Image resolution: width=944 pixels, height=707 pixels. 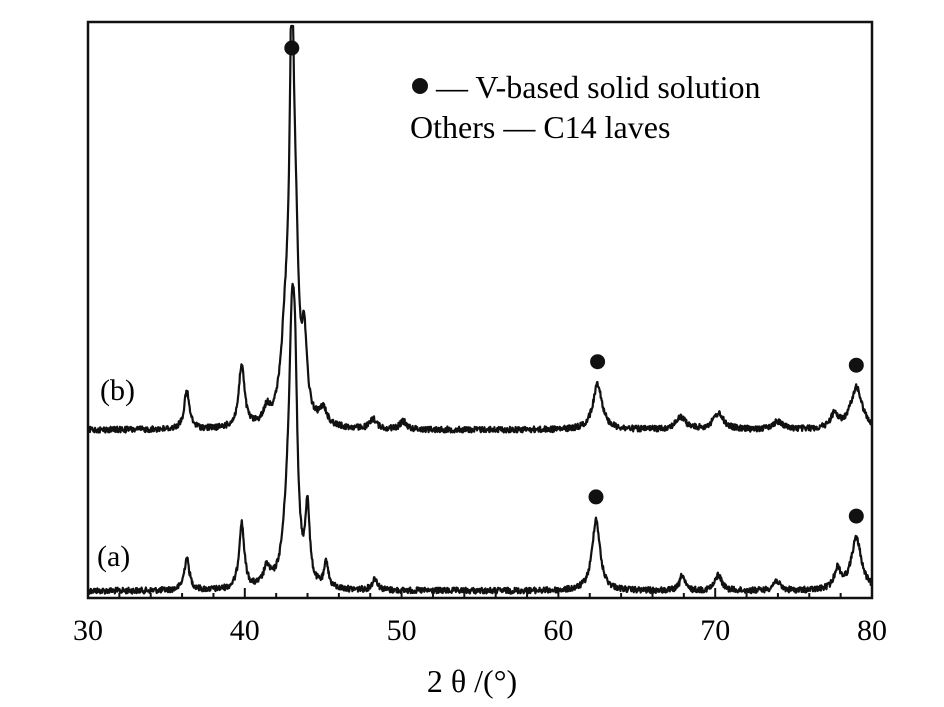 I want to click on series-label-a: (a), so click(x=113, y=556).